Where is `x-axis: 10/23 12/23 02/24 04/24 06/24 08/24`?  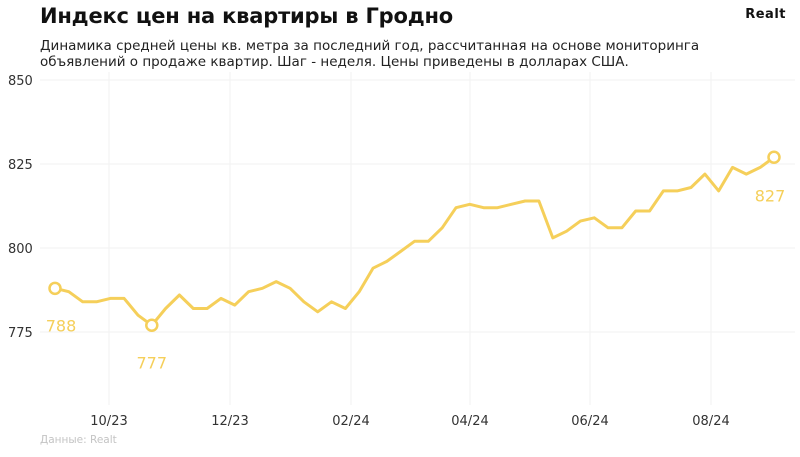 x-axis: 10/23 12/23 02/24 04/24 06/24 08/24 is located at coordinates (409, 421).